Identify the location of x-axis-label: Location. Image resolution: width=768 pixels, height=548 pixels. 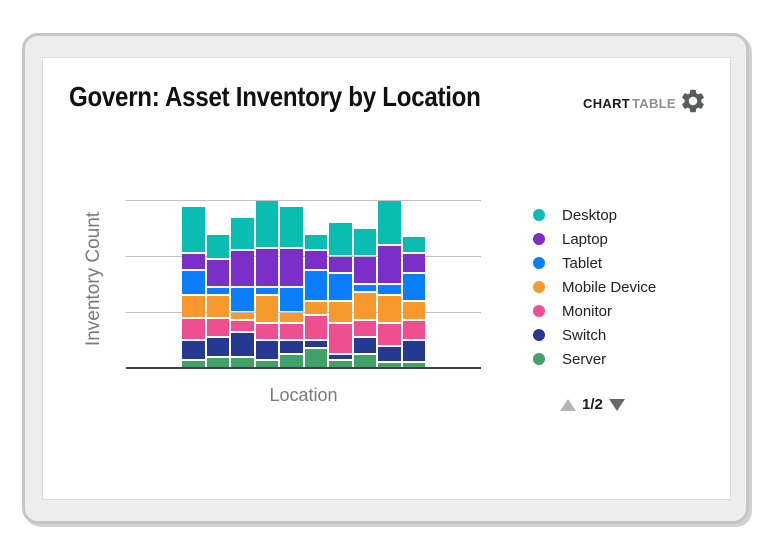
(303, 395).